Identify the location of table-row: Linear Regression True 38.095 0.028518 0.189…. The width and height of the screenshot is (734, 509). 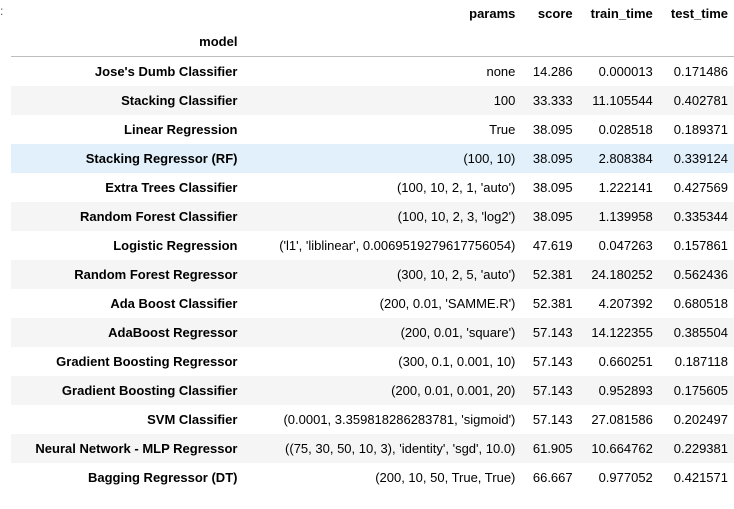
(372, 129).